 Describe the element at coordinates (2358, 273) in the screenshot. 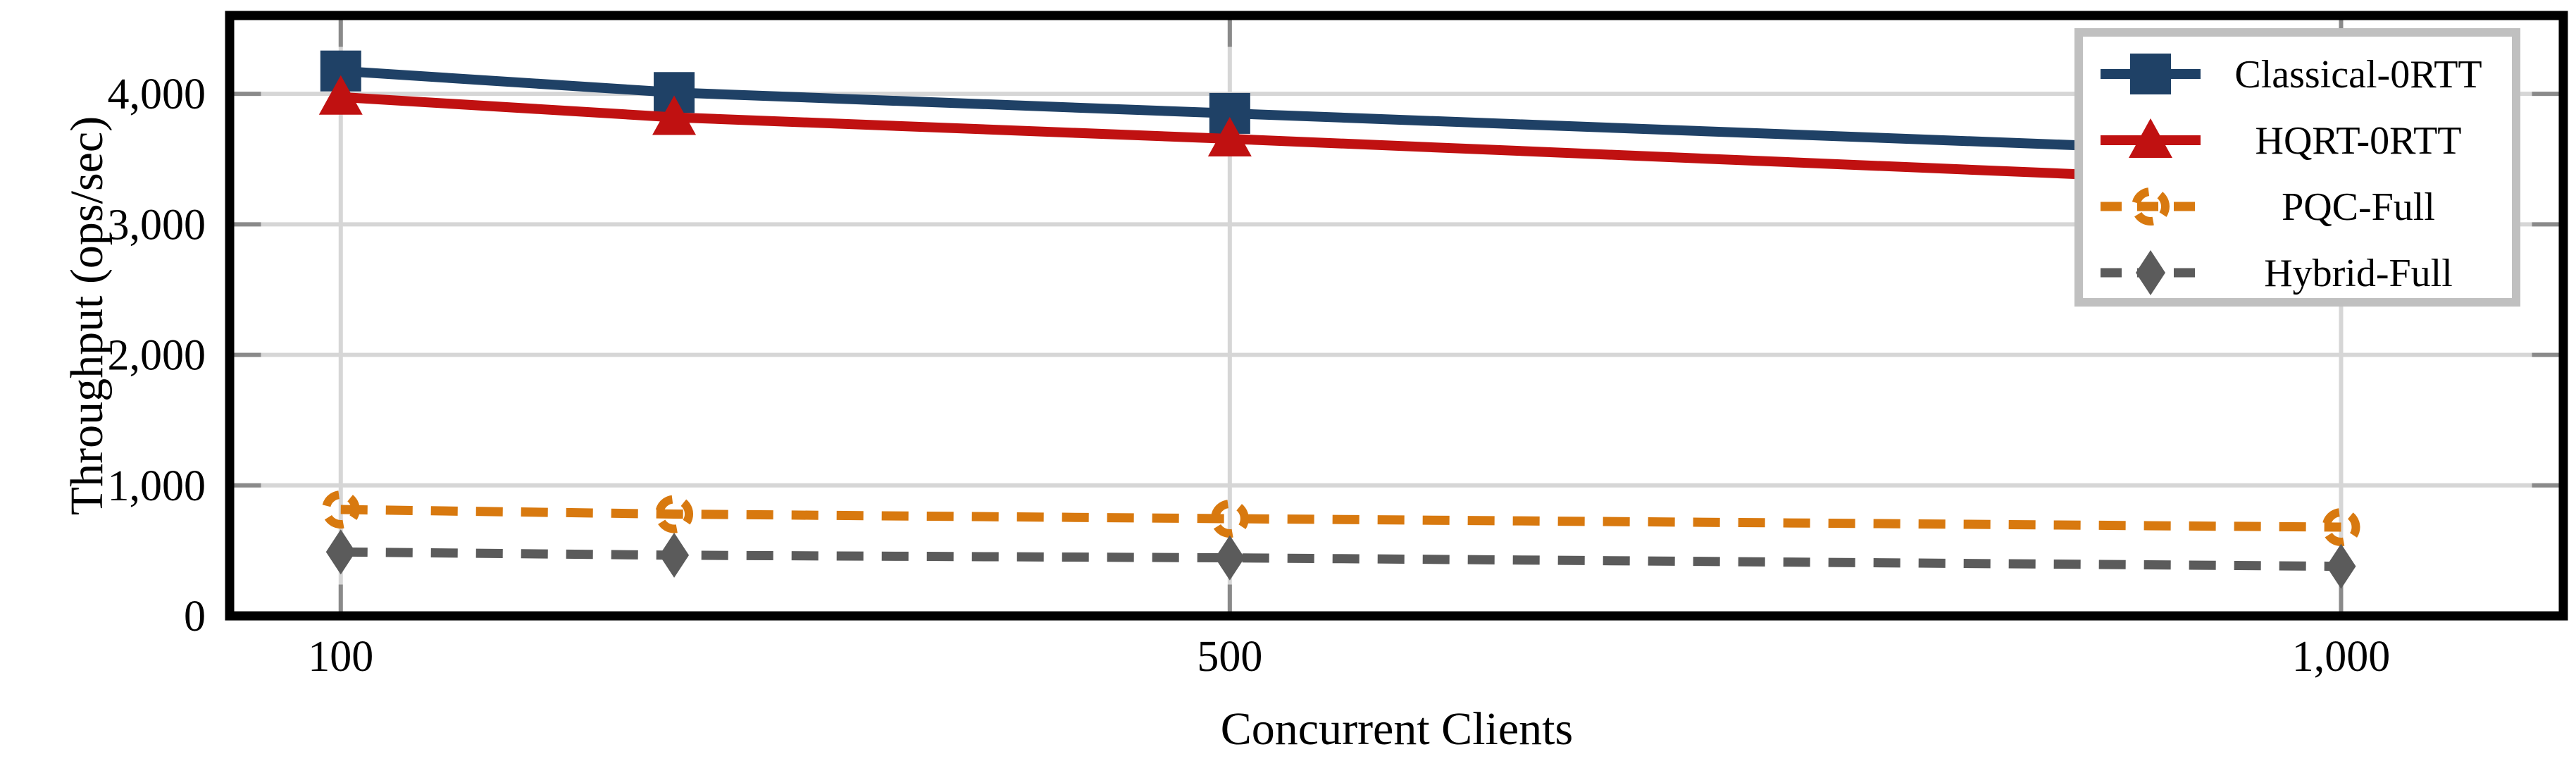

I see `legend-label: Hybrid-Full` at that location.